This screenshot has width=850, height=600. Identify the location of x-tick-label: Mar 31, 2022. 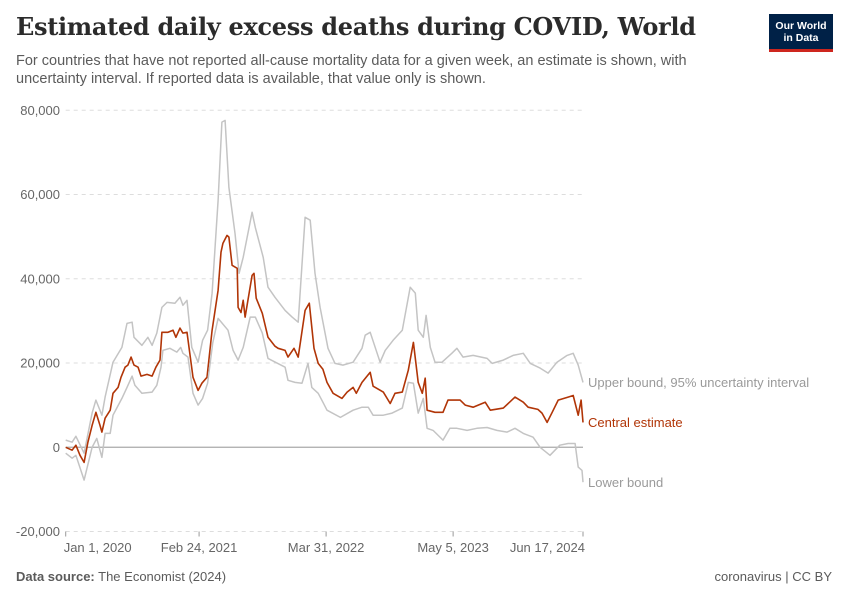
(326, 547).